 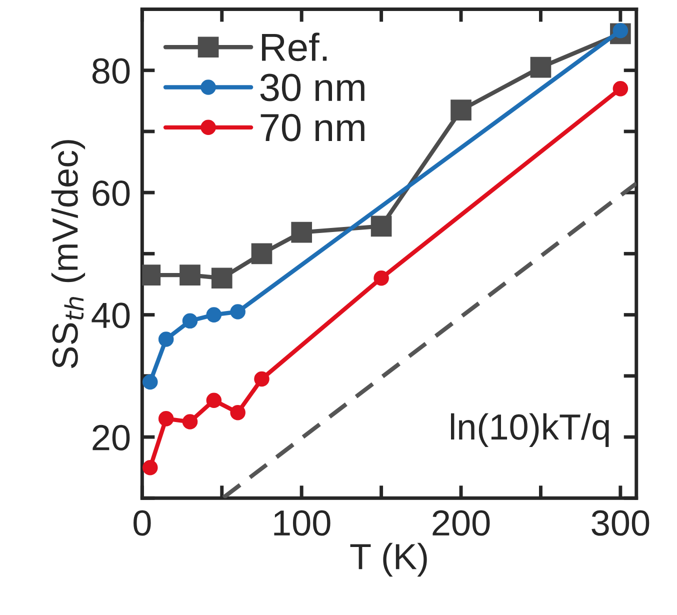 I want to click on y-tick-label: 40, so click(x=111, y=315).